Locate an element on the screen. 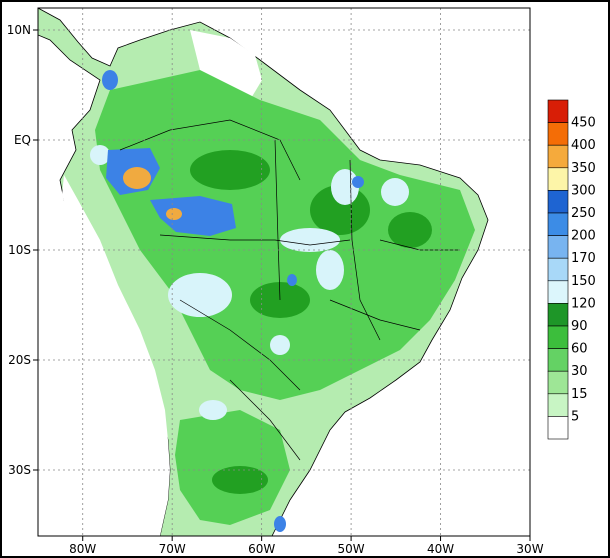  colorbar-label: 30 is located at coordinates (579, 371).